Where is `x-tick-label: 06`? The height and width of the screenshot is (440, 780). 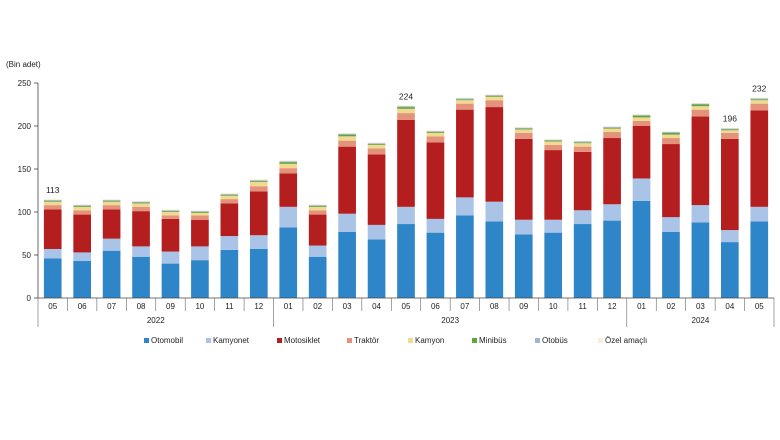
x-tick-label: 06 is located at coordinates (82, 306).